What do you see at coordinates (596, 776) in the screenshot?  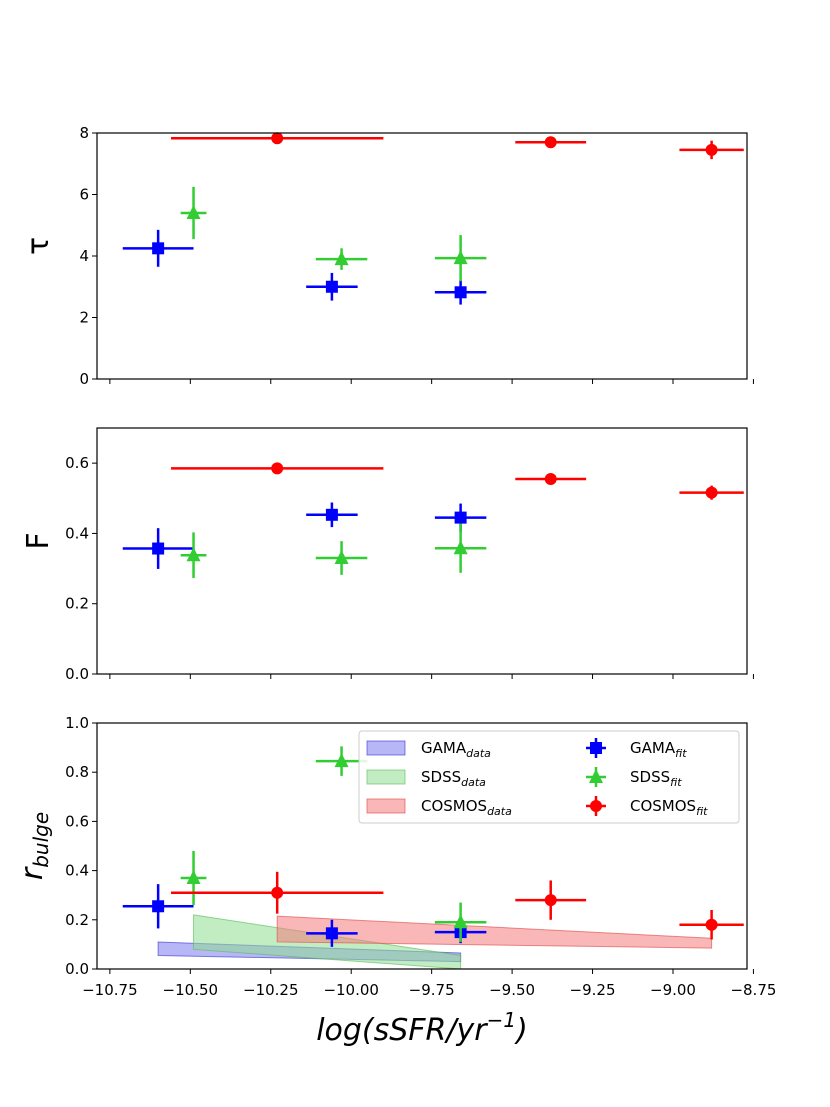 I see `legend-marker-sdss` at bounding box center [596, 776].